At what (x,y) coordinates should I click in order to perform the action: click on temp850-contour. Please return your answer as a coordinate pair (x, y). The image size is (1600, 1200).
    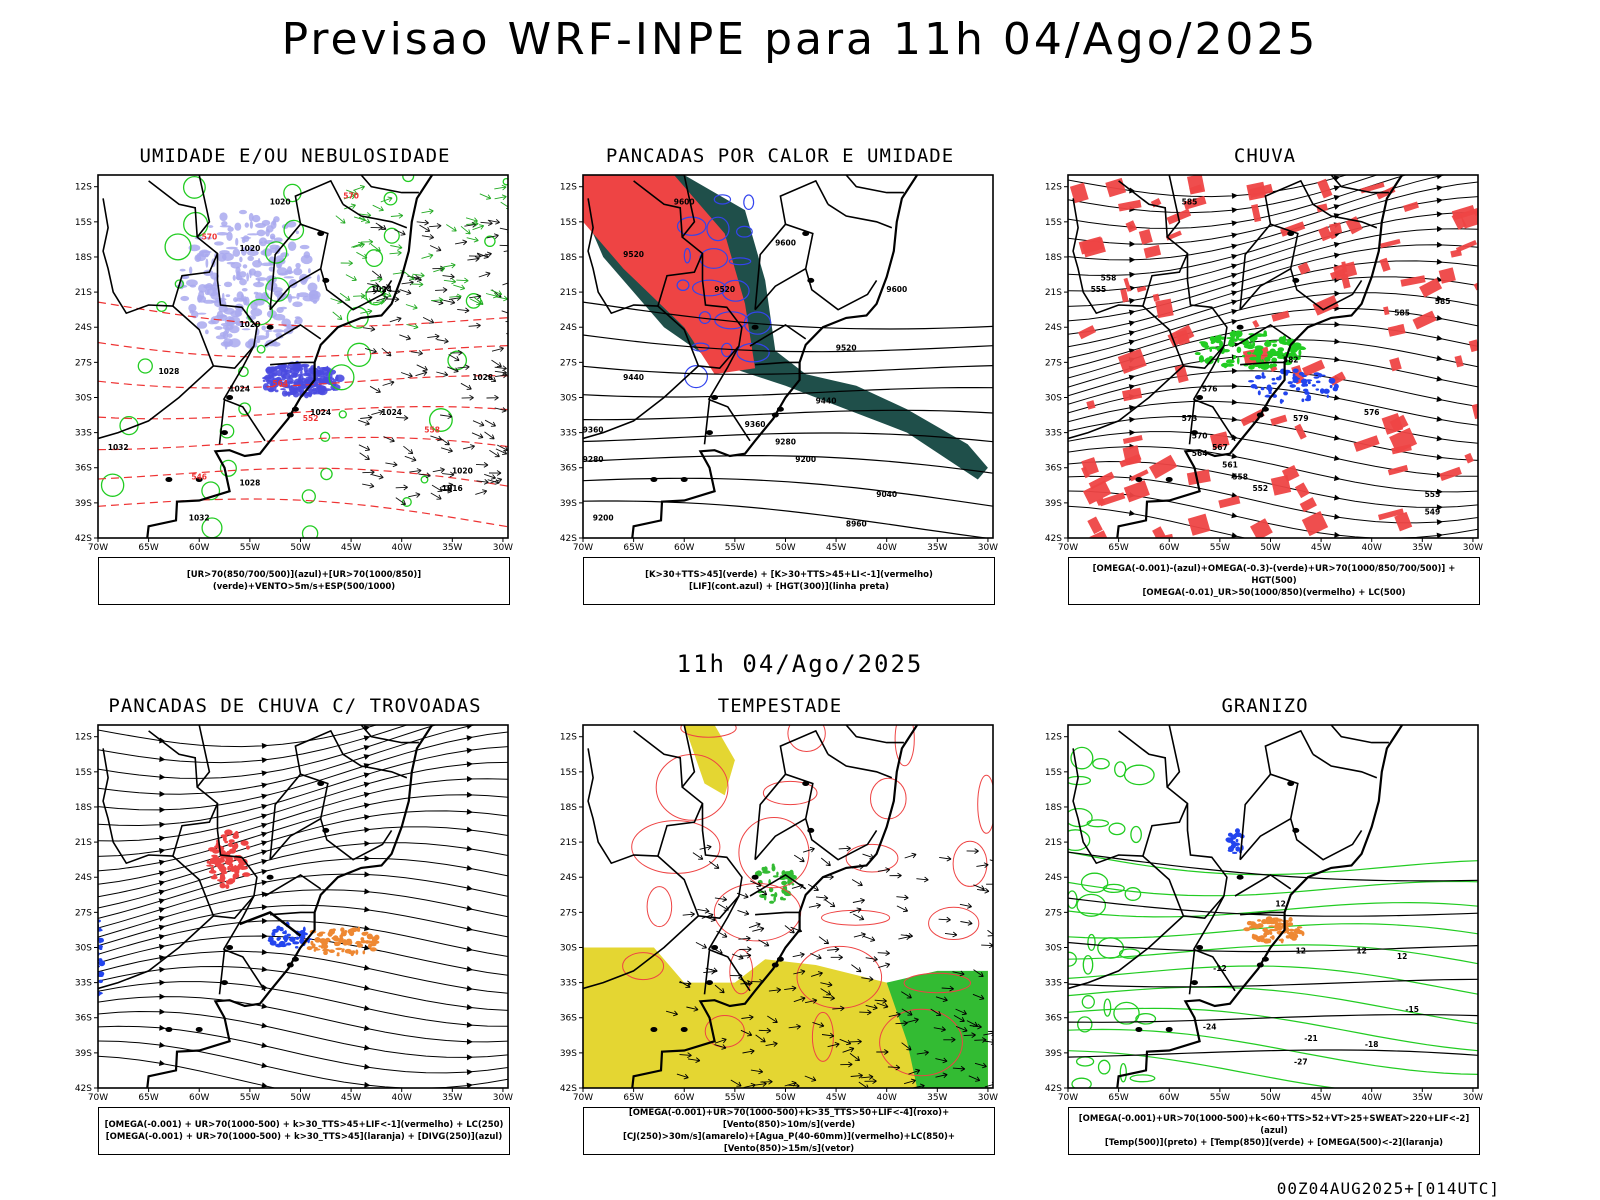
    Looking at the image, I should click on (1081, 1082).